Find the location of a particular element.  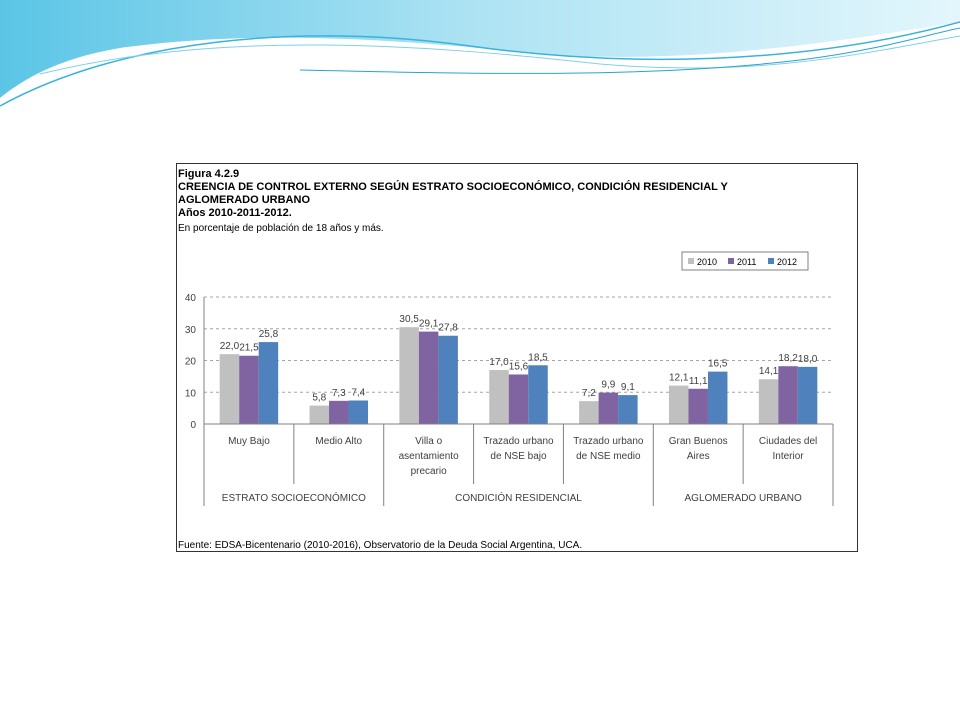

bar-value-label: 25,8 is located at coordinates (269, 334).